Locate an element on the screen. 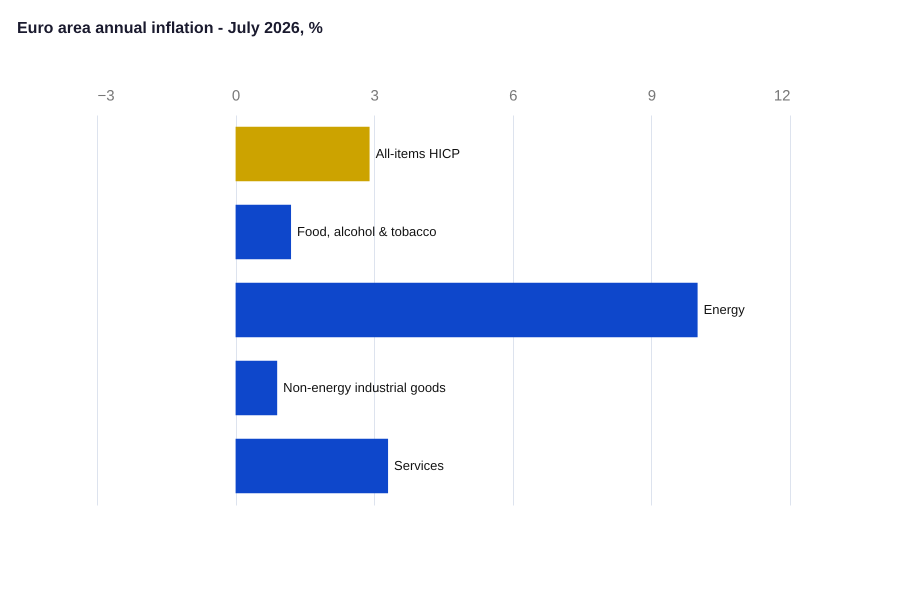  y-tick-label: Services is located at coordinates (419, 465).